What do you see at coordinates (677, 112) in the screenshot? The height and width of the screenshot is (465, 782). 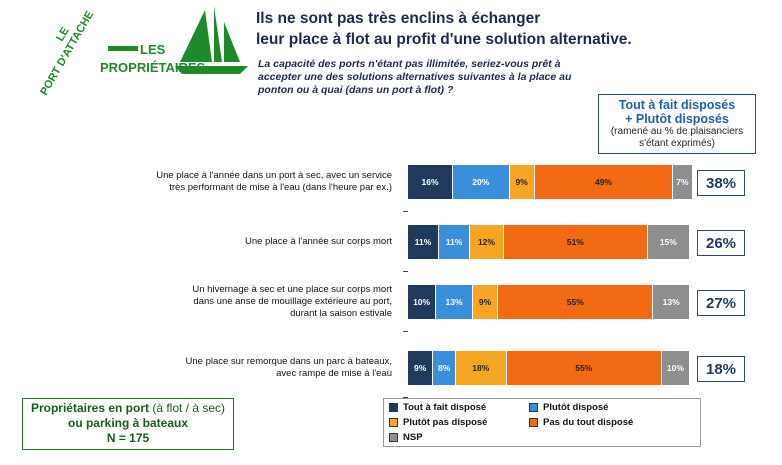 I see `total-header-title: Tout à fait disposés + Plutôt disposés` at bounding box center [677, 112].